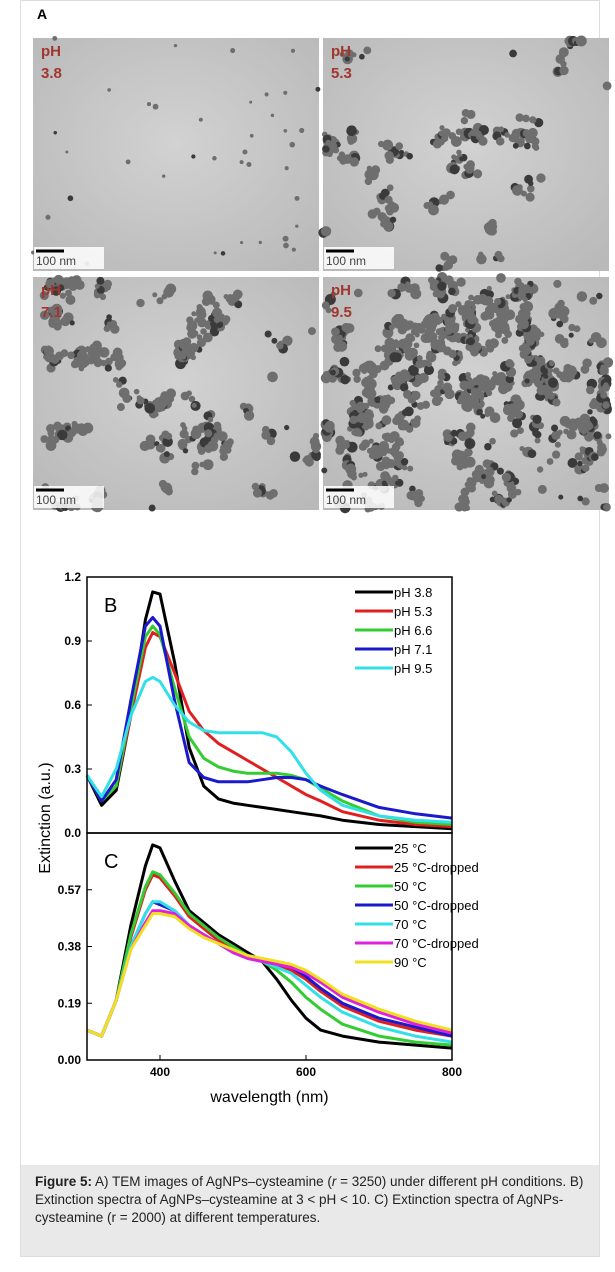 Image resolution: width=615 pixels, height=1272 pixels. What do you see at coordinates (268, 1097) in the screenshot?
I see `x-axis-label: wavelength (nm)` at bounding box center [268, 1097].